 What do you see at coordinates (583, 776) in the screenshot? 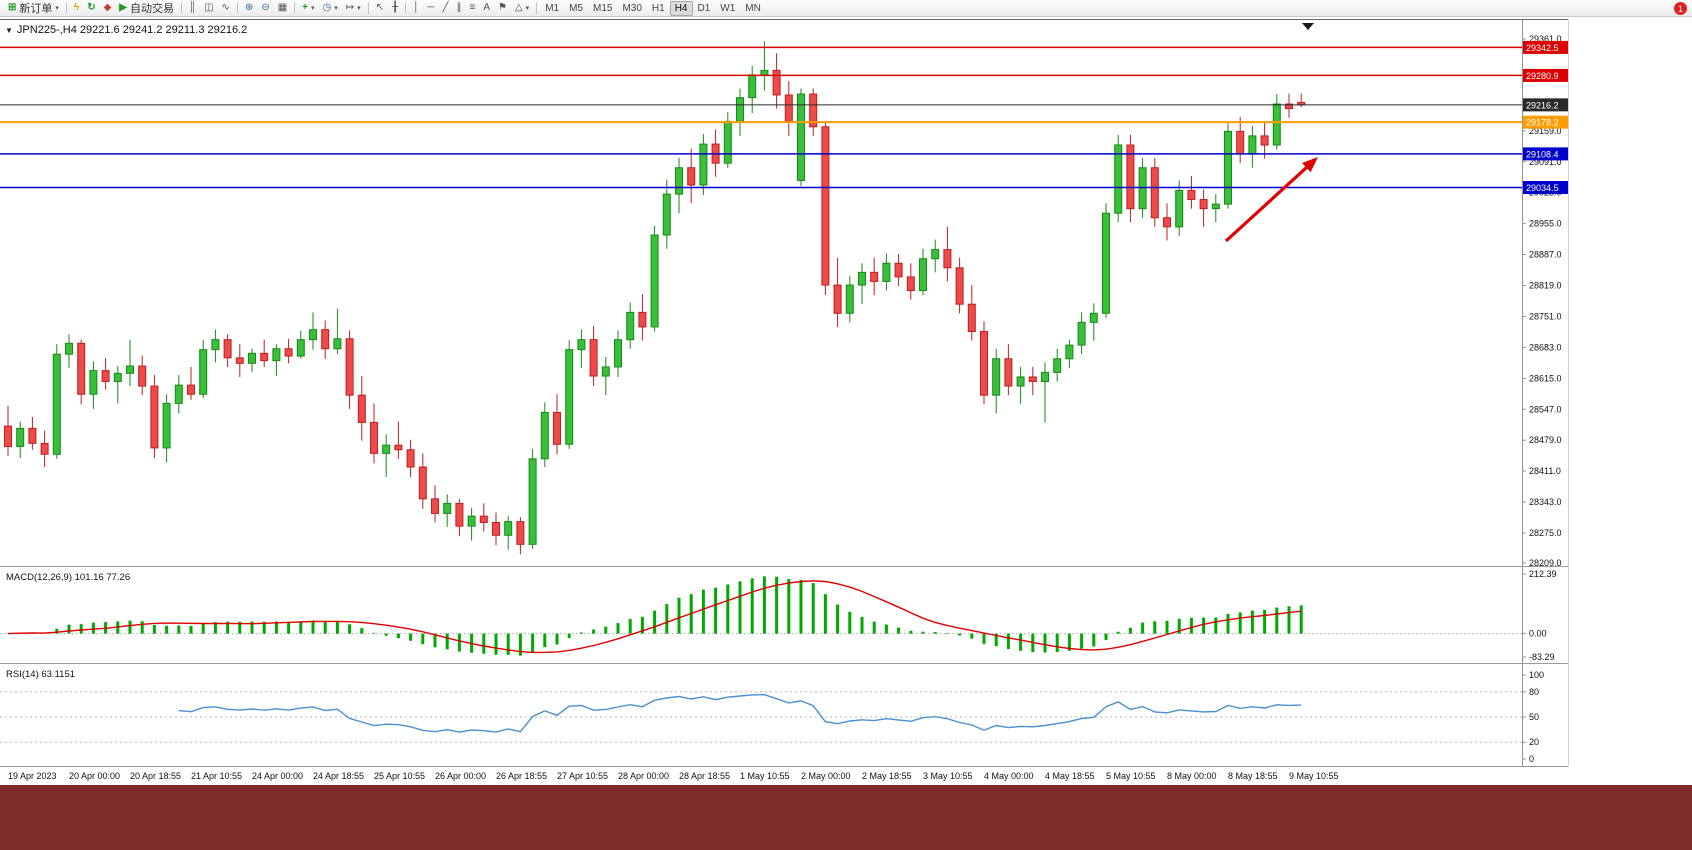
I see `time-label: 27 Apr 10:55` at bounding box center [583, 776].